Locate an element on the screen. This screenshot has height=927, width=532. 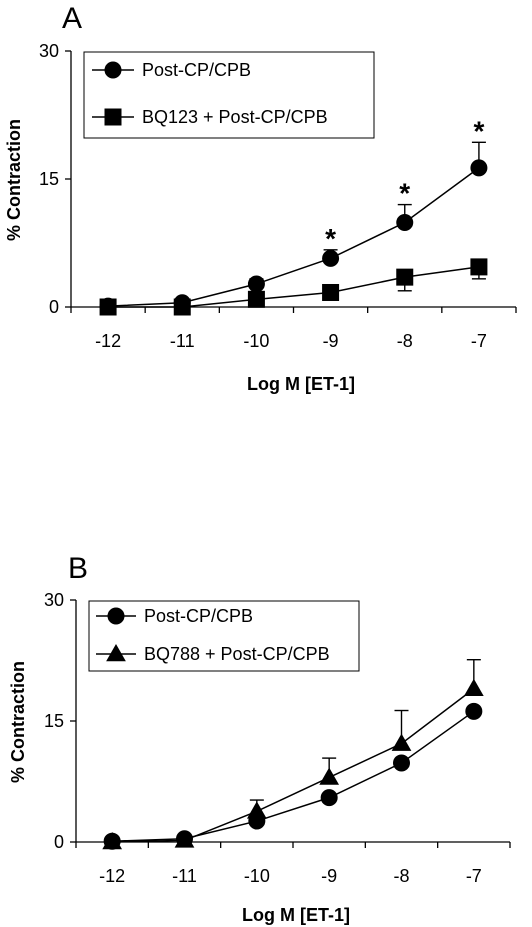
y-tick-label-a: 0 is located at coordinates (54, 307).